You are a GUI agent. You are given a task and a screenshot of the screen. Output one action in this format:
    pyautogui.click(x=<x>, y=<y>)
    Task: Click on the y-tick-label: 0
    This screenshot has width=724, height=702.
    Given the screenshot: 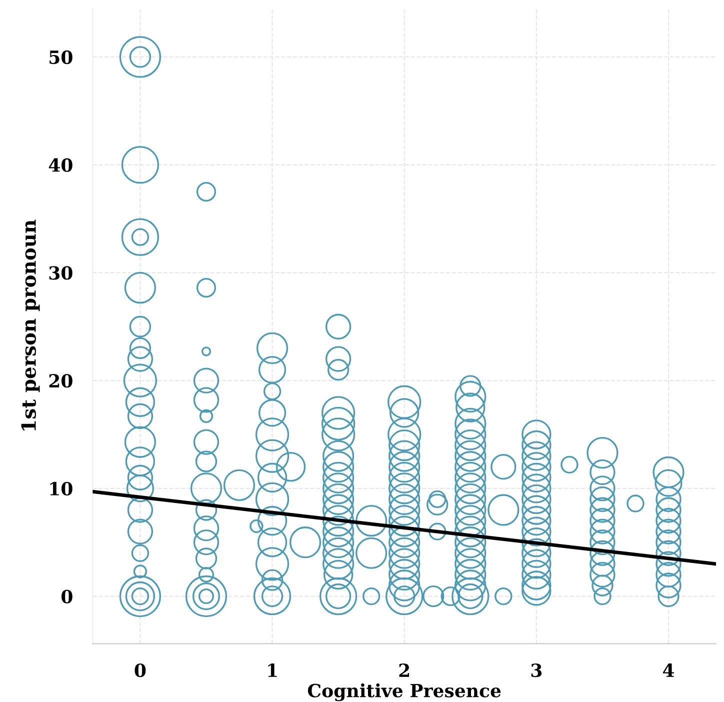 What is the action you would take?
    pyautogui.click(x=67, y=597)
    